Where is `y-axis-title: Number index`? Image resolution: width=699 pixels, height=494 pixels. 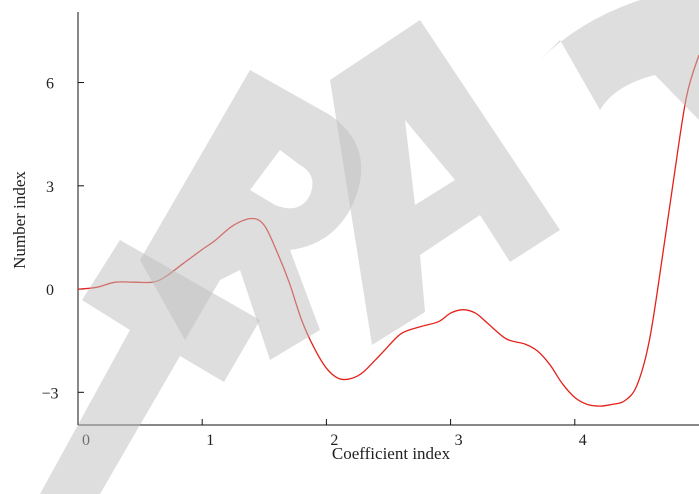
y-axis-title: Number index is located at coordinates (19, 220).